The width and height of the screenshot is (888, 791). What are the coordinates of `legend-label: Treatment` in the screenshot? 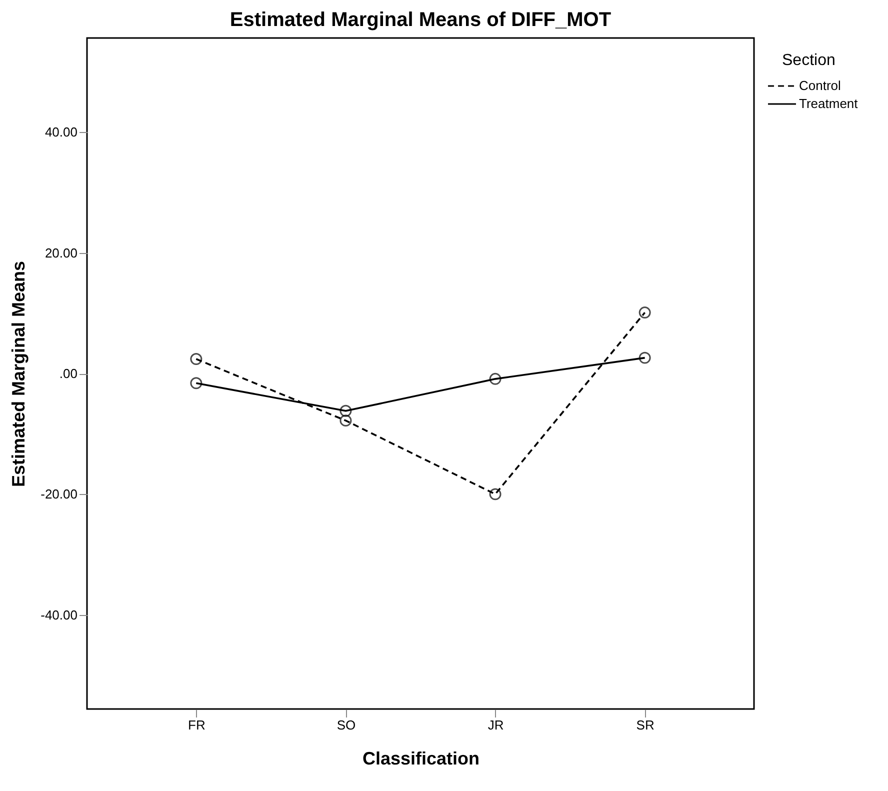 It's located at (828, 103).